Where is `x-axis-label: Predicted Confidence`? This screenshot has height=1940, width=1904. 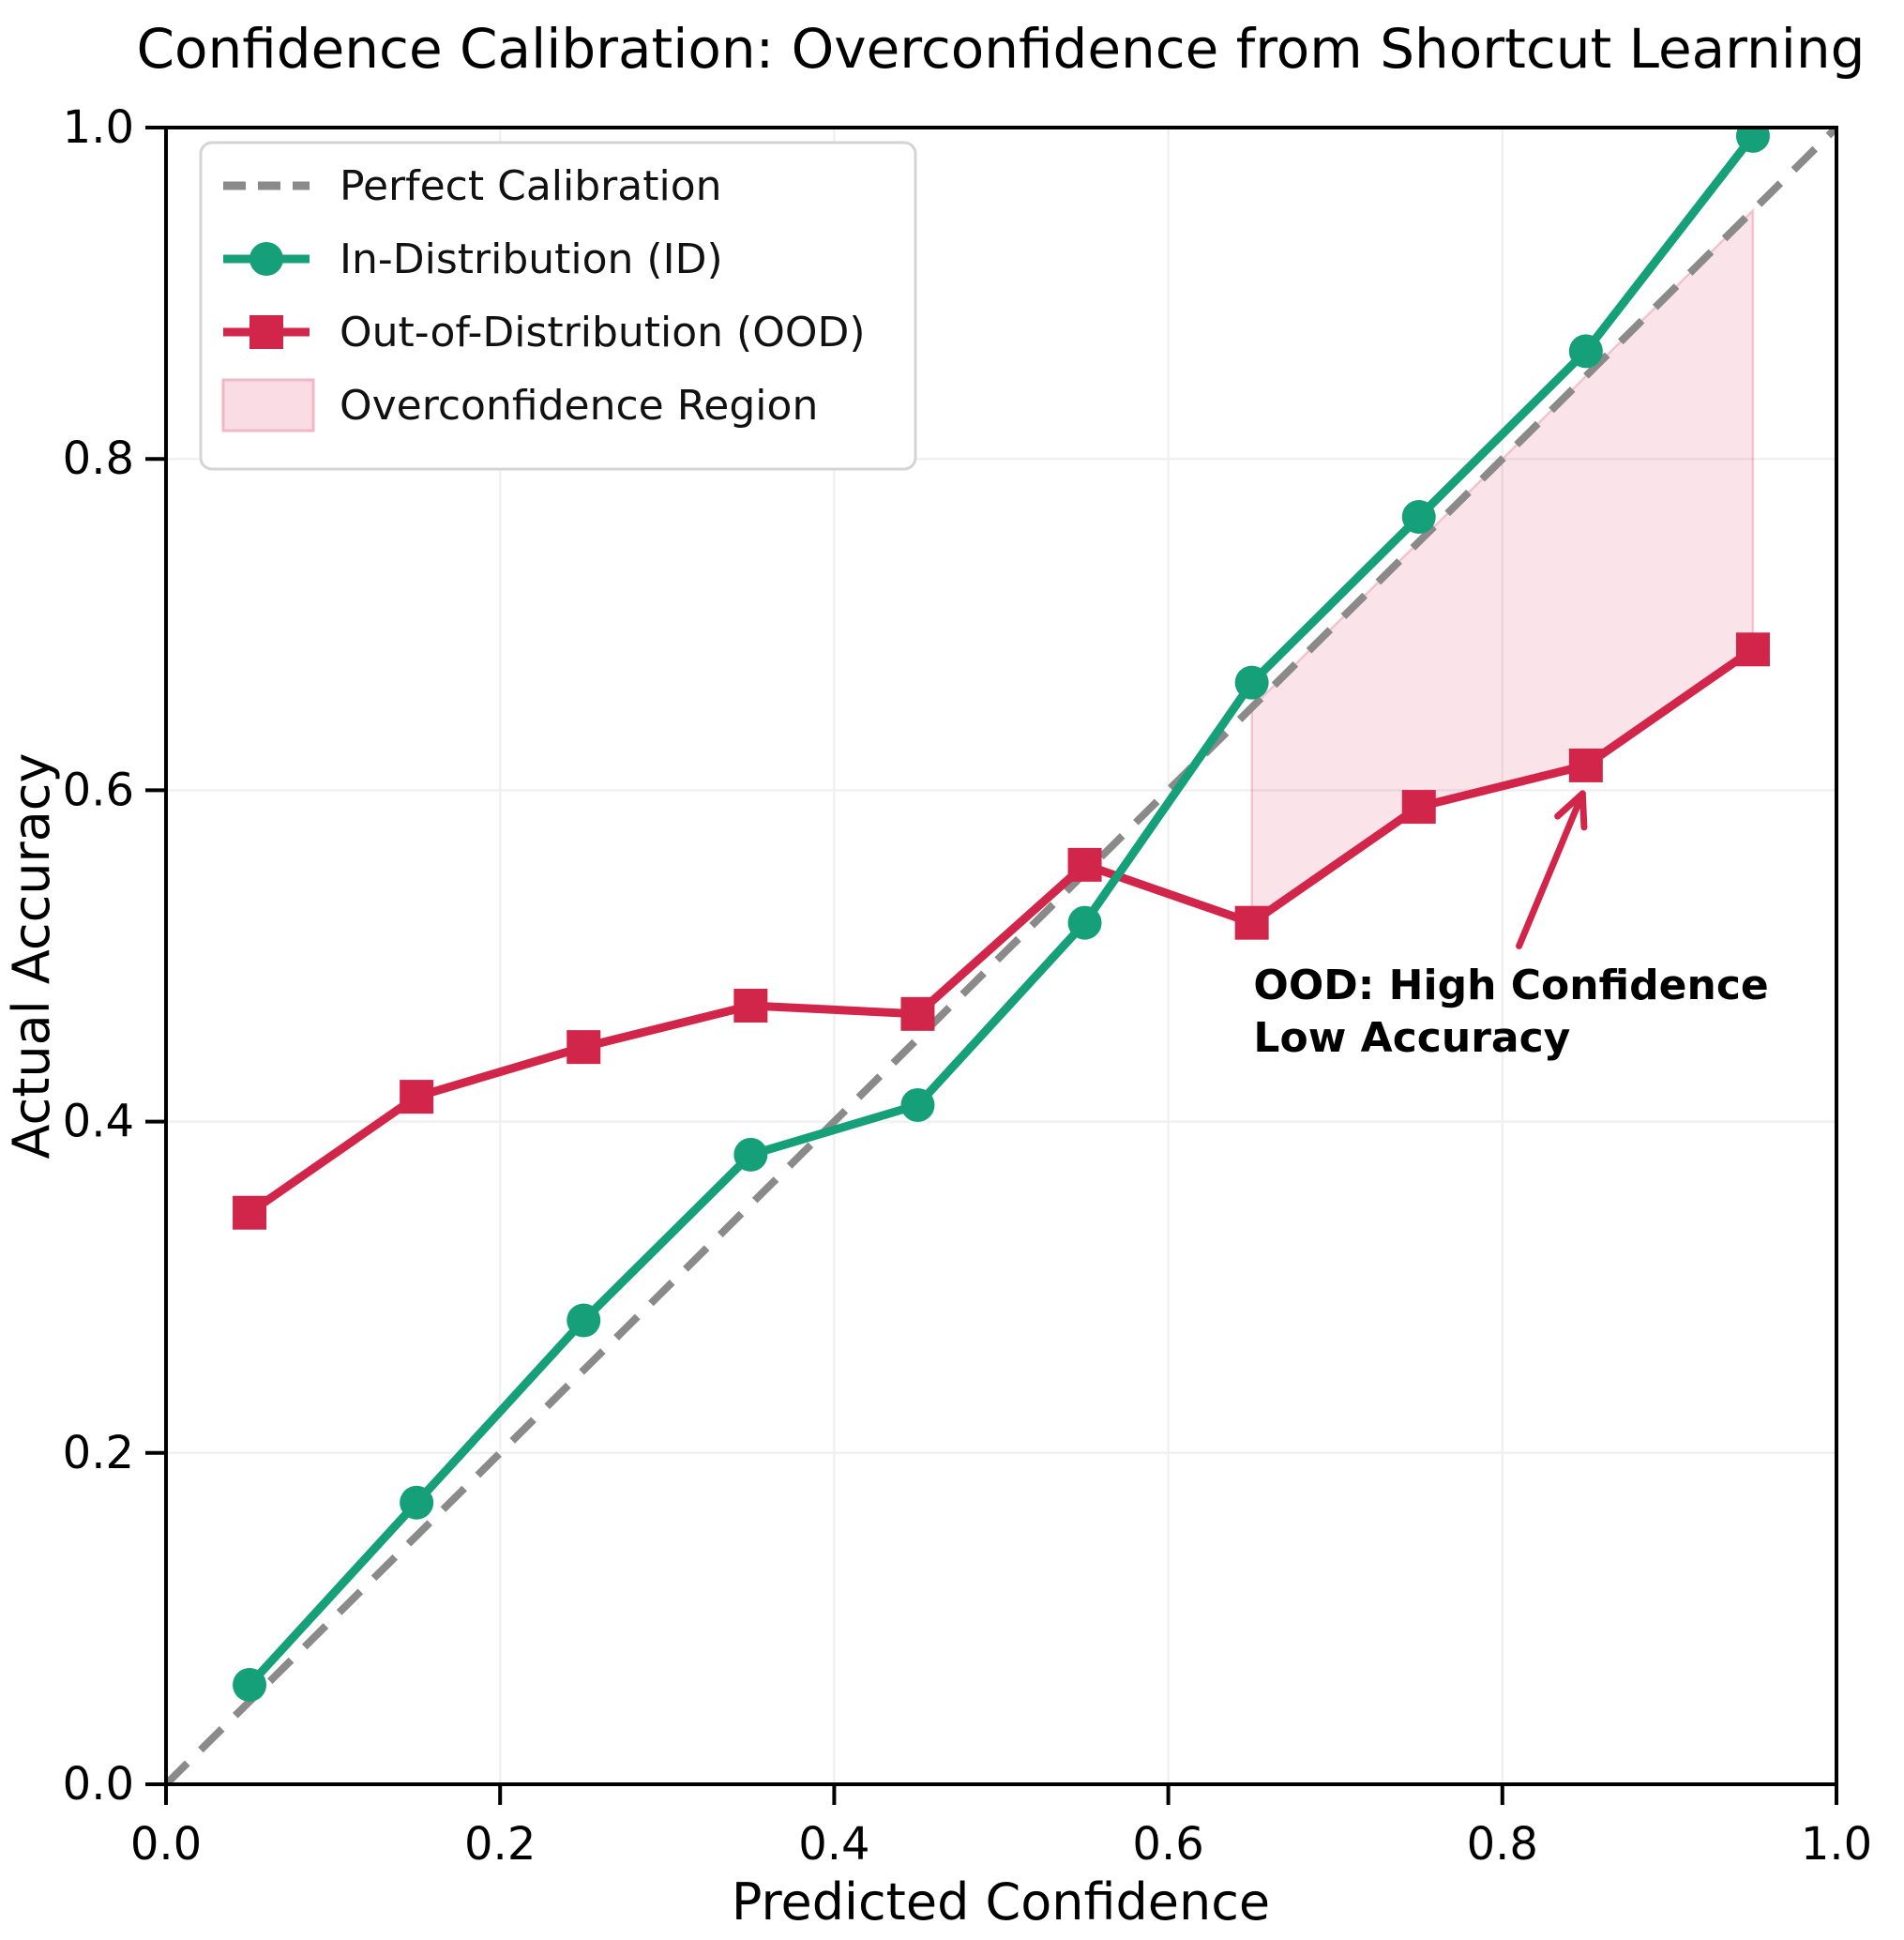 x-axis-label: Predicted Confidence is located at coordinates (1001, 1902).